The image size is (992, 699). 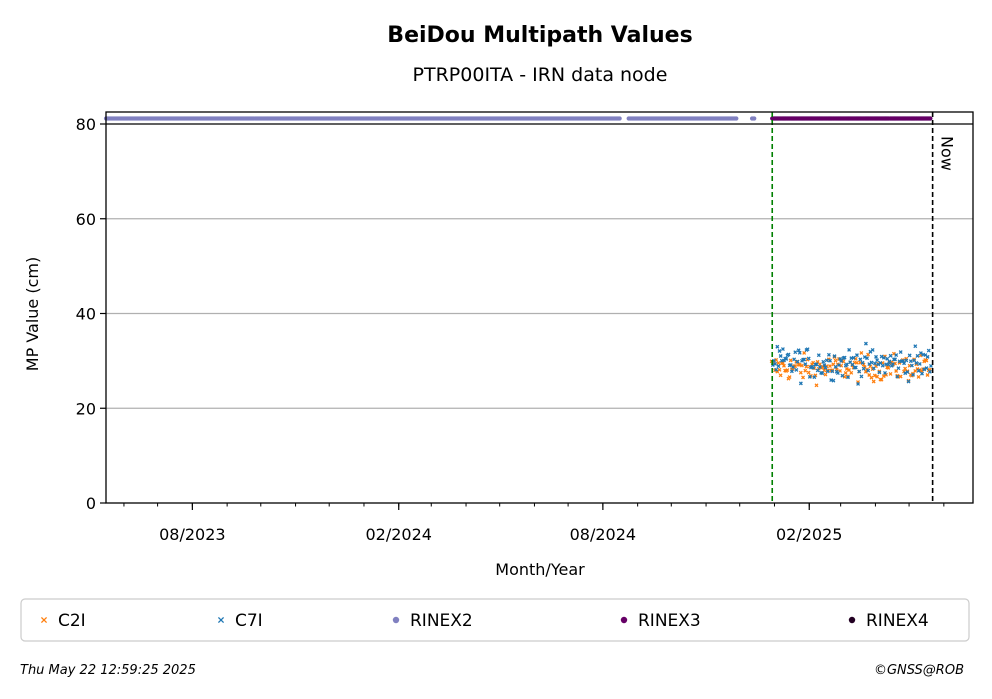 What do you see at coordinates (540, 75) in the screenshot?
I see `chart-subtitle: PTRP00ITA - IRN data node` at bounding box center [540, 75].